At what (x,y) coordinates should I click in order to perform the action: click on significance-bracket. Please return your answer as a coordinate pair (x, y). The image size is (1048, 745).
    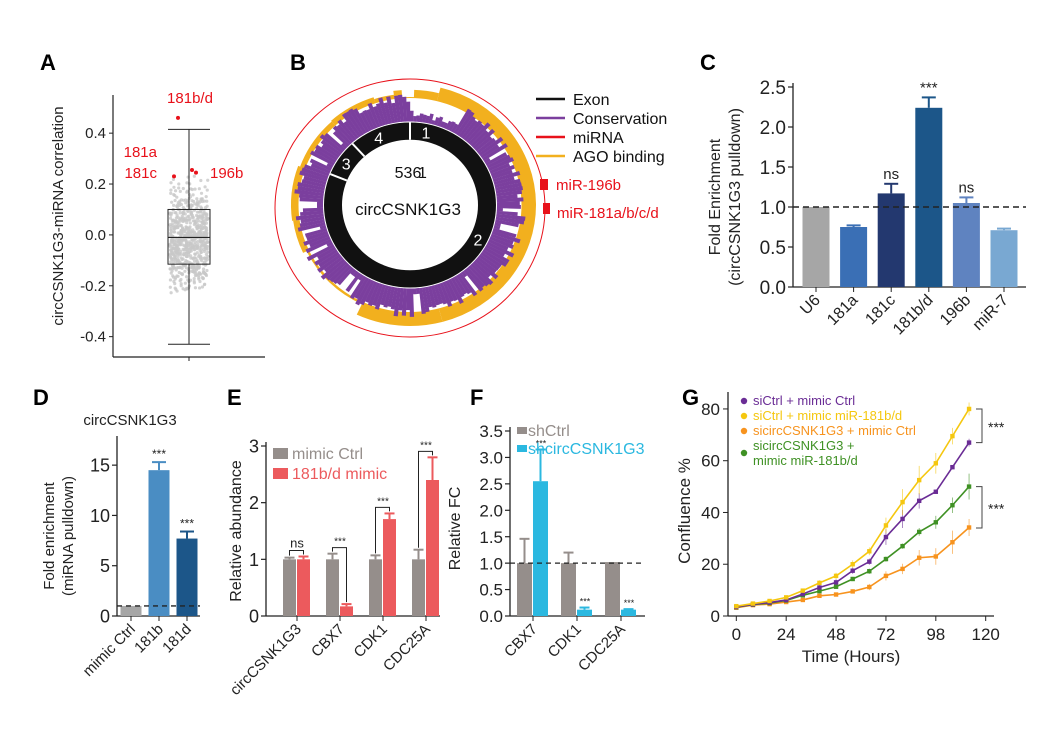
    Looking at the image, I should click on (979, 507).